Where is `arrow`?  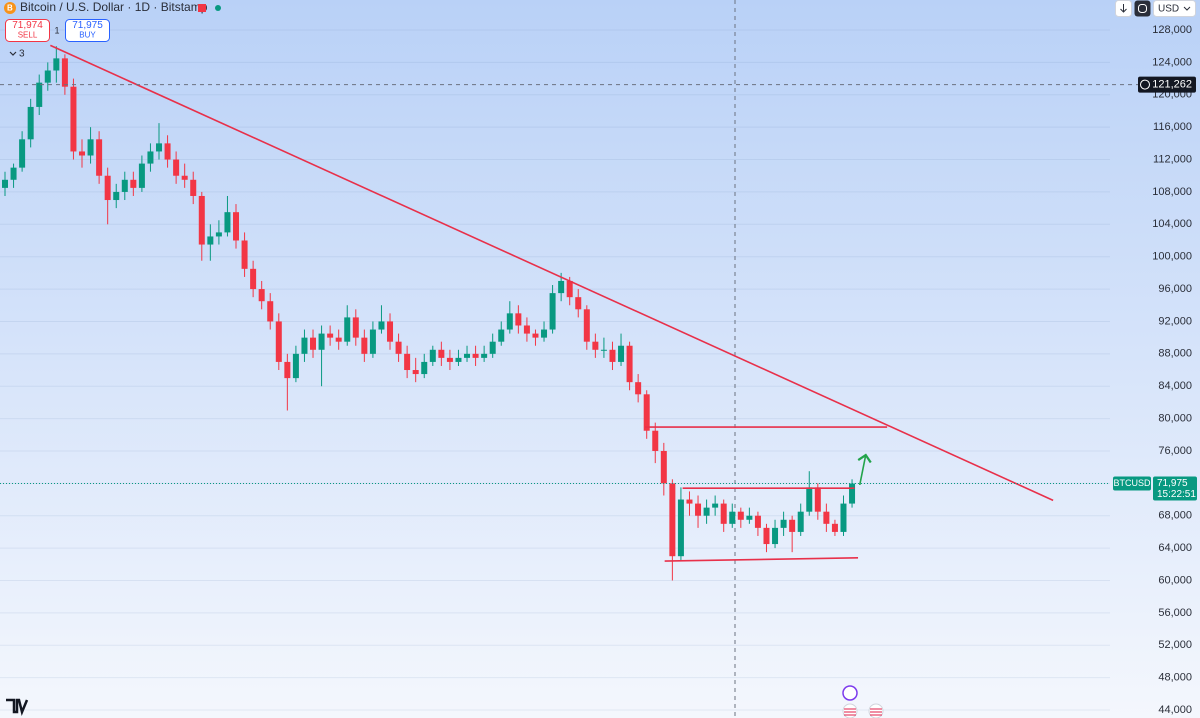
arrow is located at coordinates (864, 469).